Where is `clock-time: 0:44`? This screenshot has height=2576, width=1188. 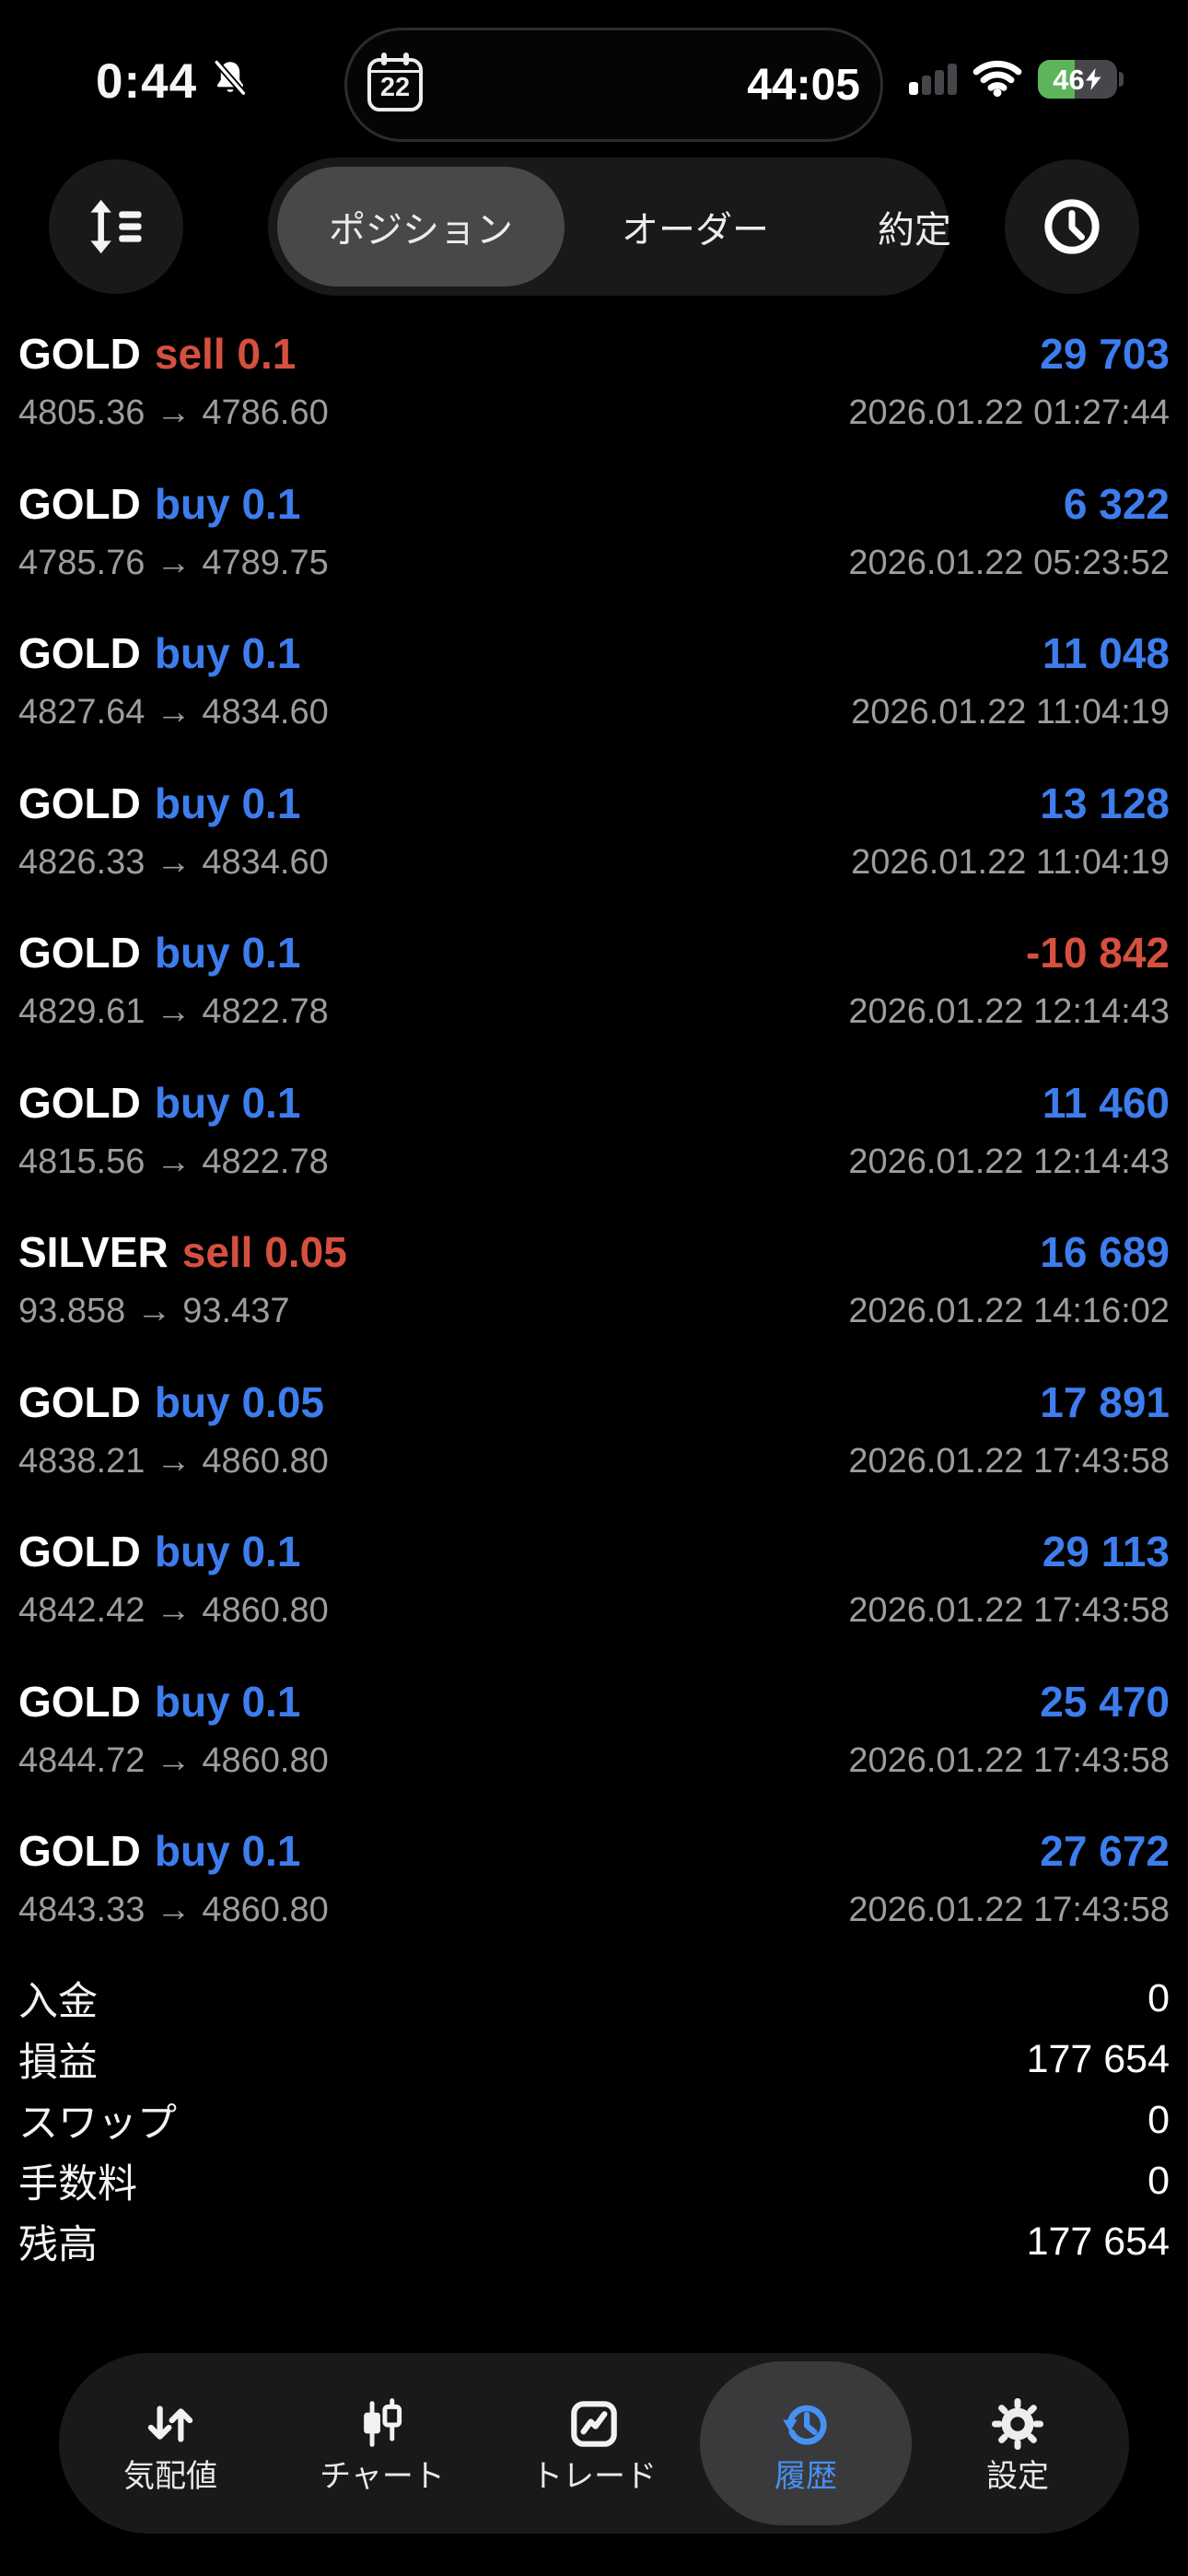 clock-time: 0:44 is located at coordinates (147, 81).